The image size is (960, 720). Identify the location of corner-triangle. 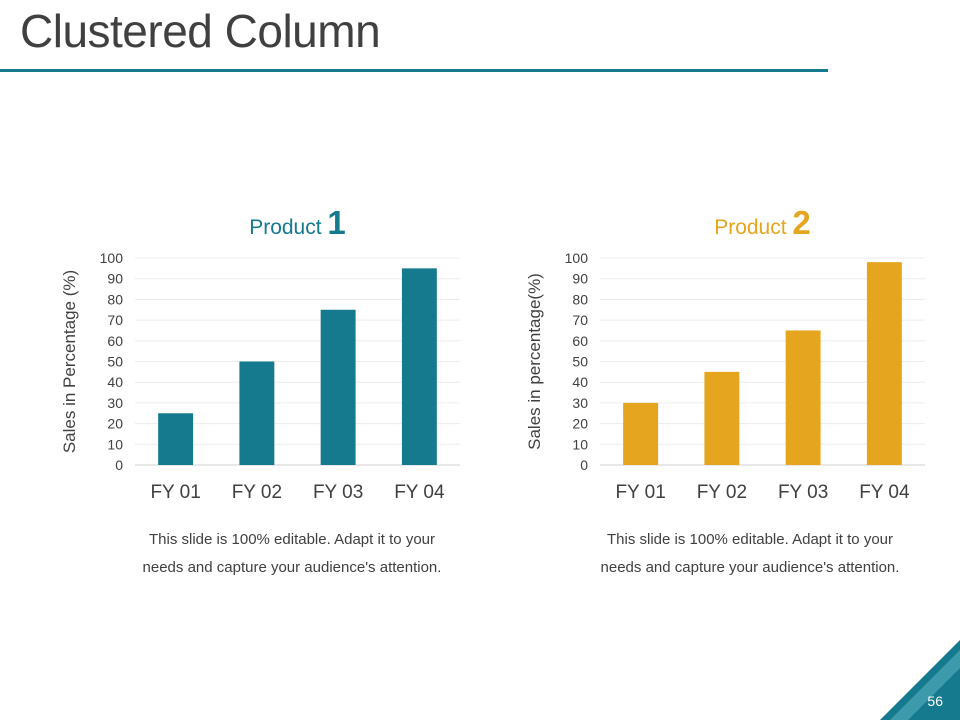
(920, 680).